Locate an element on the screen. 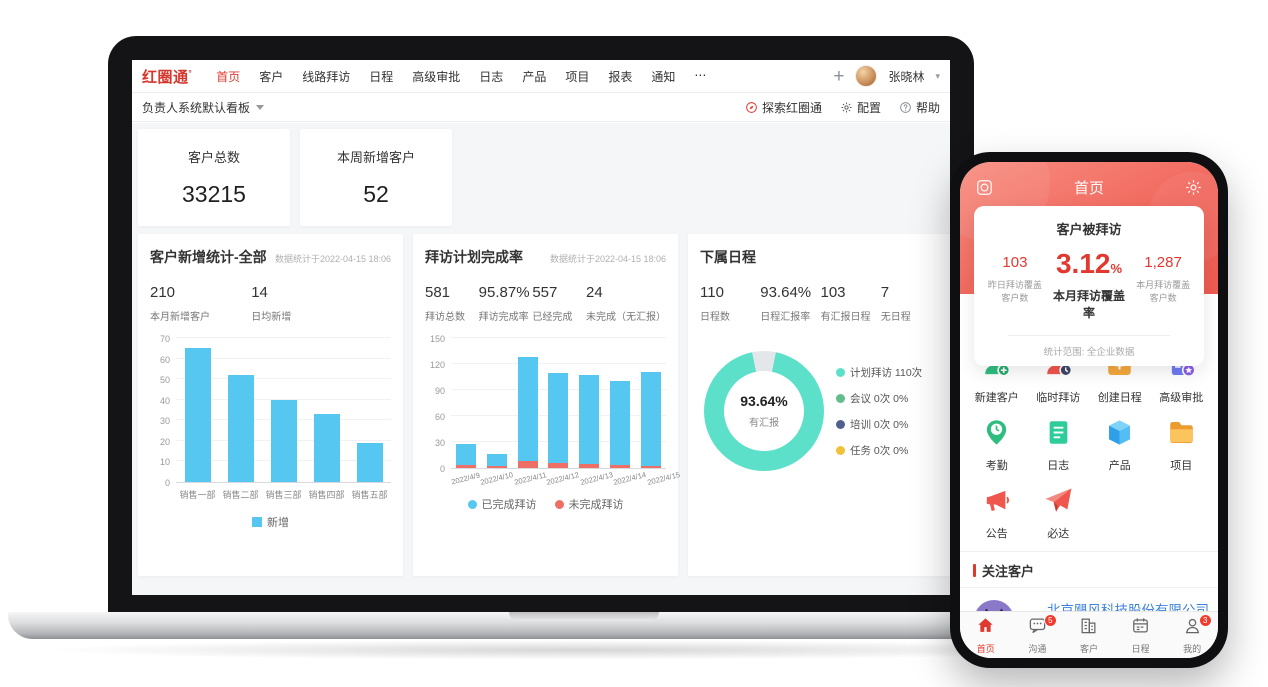 The width and height of the screenshot is (1268, 687). phone-tabbar: 首页 沟通 5 客户 日程 我的 3 is located at coordinates (1089, 634).